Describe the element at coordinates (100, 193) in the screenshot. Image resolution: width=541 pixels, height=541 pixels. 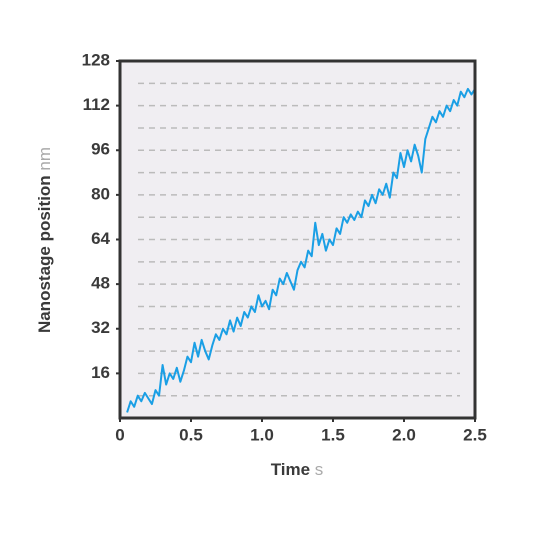
I see `y-tick-label: 80` at that location.